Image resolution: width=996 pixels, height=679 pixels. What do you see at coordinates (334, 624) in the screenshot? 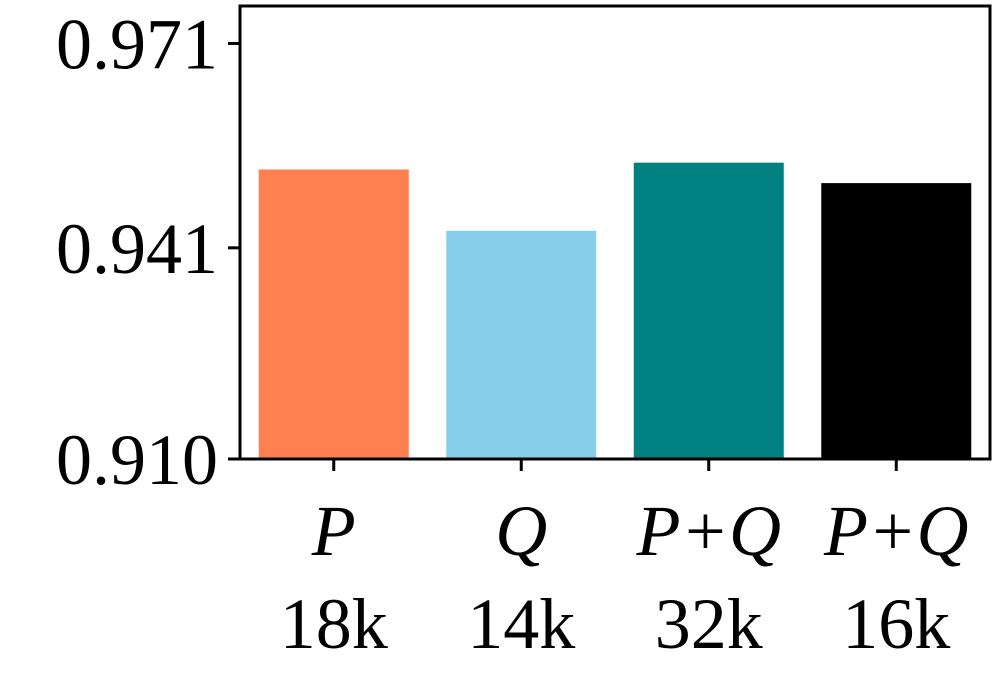
I see `x-tick-sublabel: 18k` at bounding box center [334, 624].